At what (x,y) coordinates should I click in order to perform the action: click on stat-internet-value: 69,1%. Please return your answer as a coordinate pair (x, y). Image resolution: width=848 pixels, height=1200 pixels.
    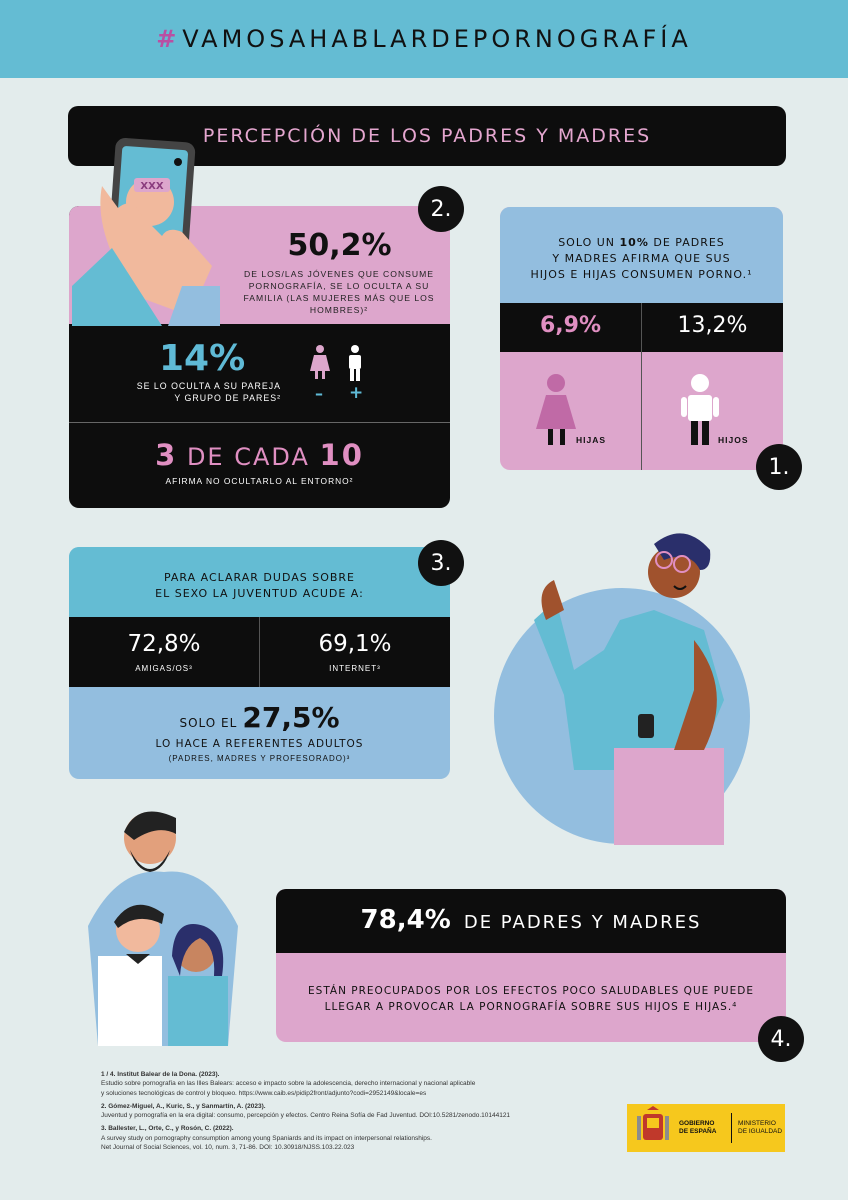
    Looking at the image, I should click on (355, 644).